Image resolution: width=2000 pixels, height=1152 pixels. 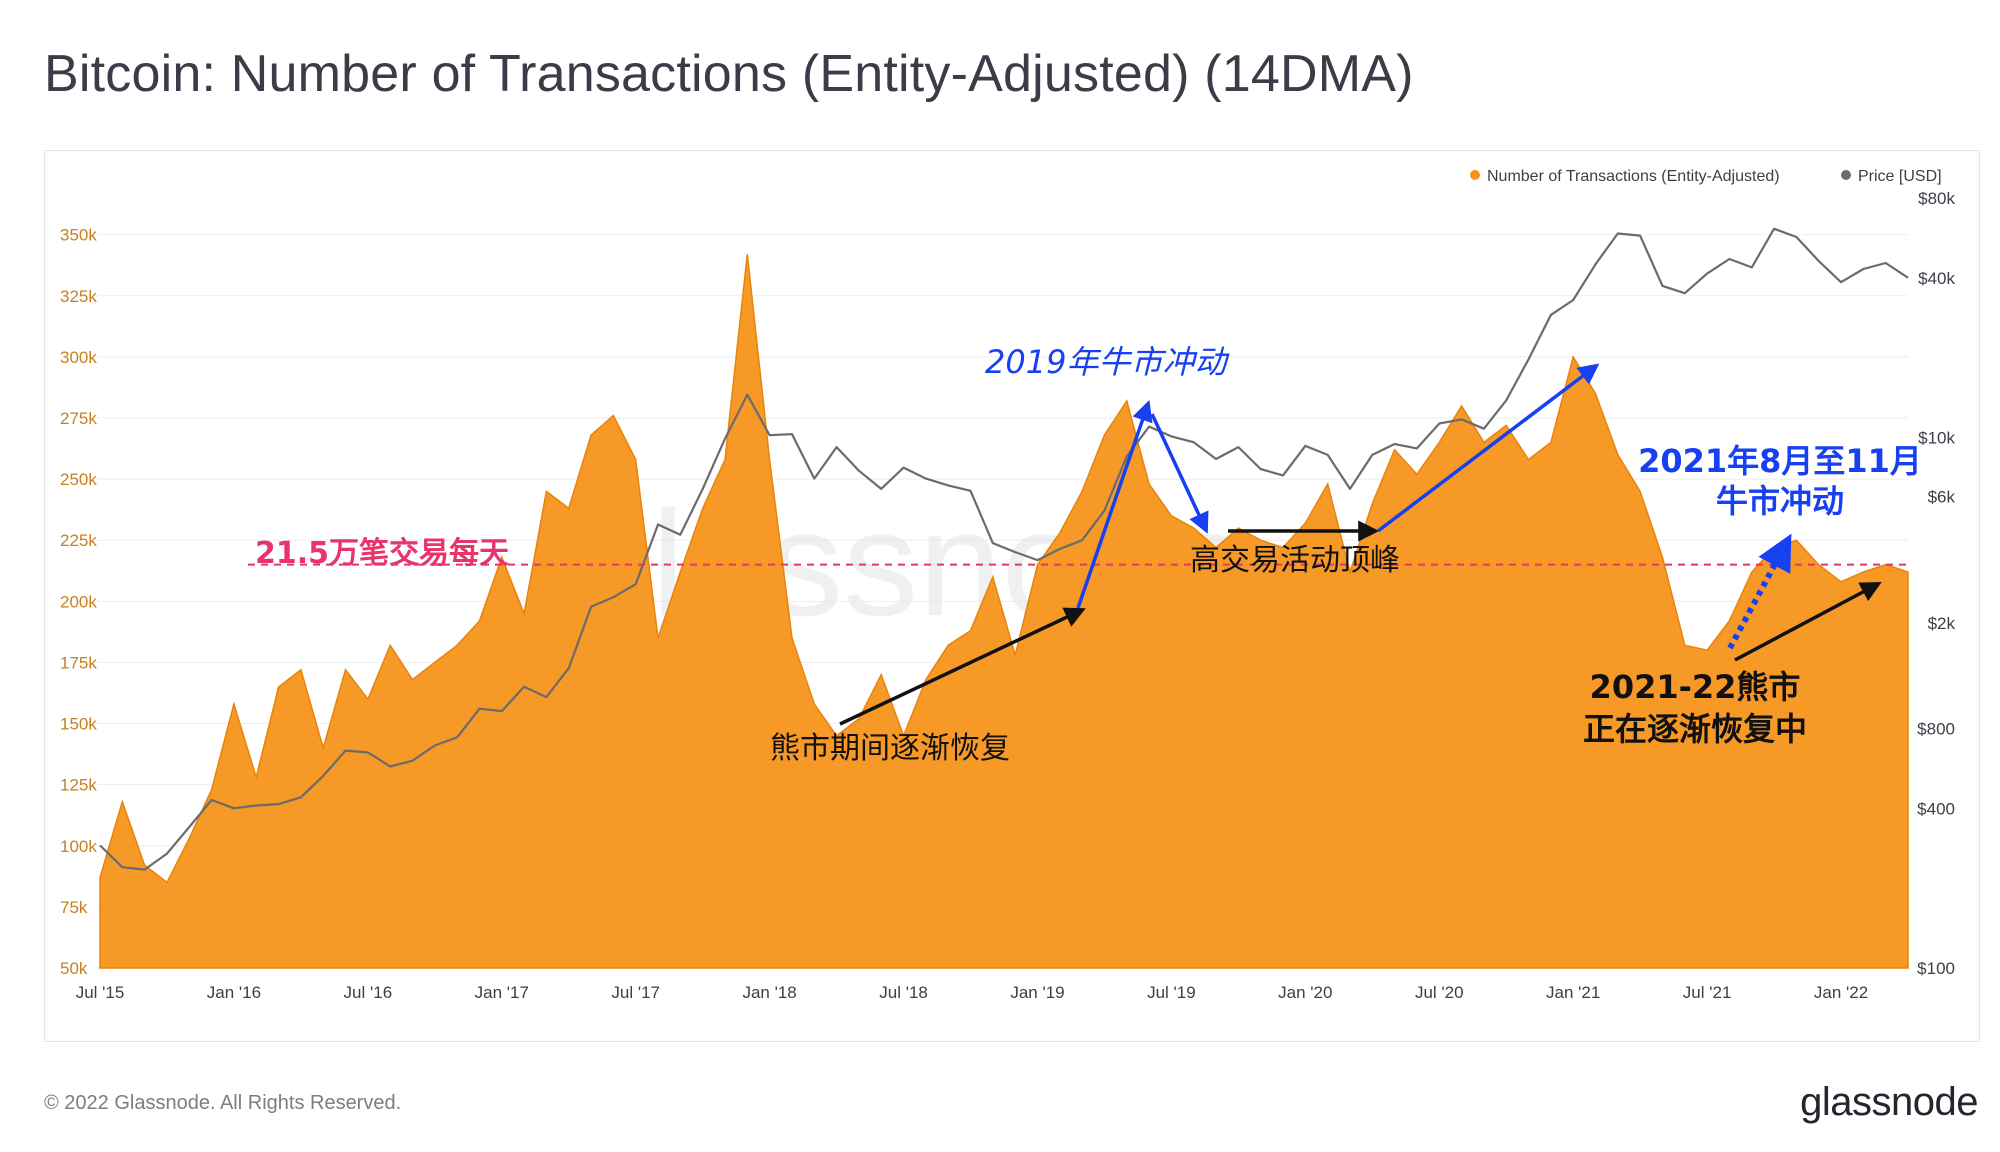 I want to click on x-tick-label: Jul '16, so click(x=368, y=992).